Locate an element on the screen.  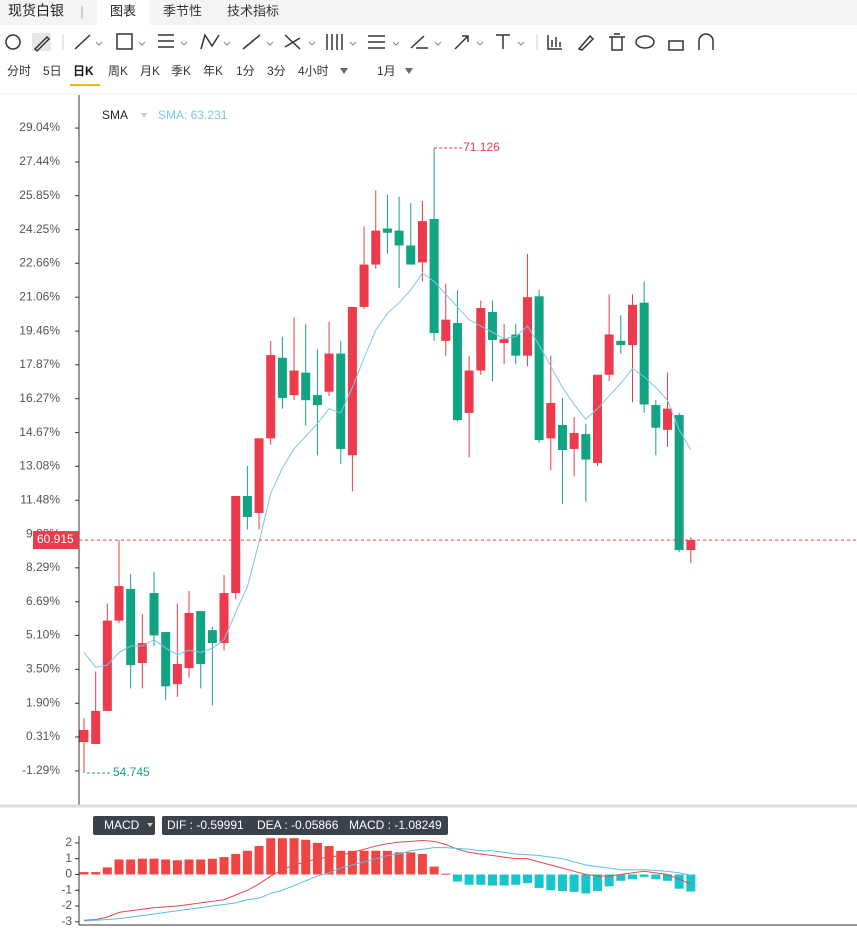
period: 1分 is located at coordinates (245, 71).